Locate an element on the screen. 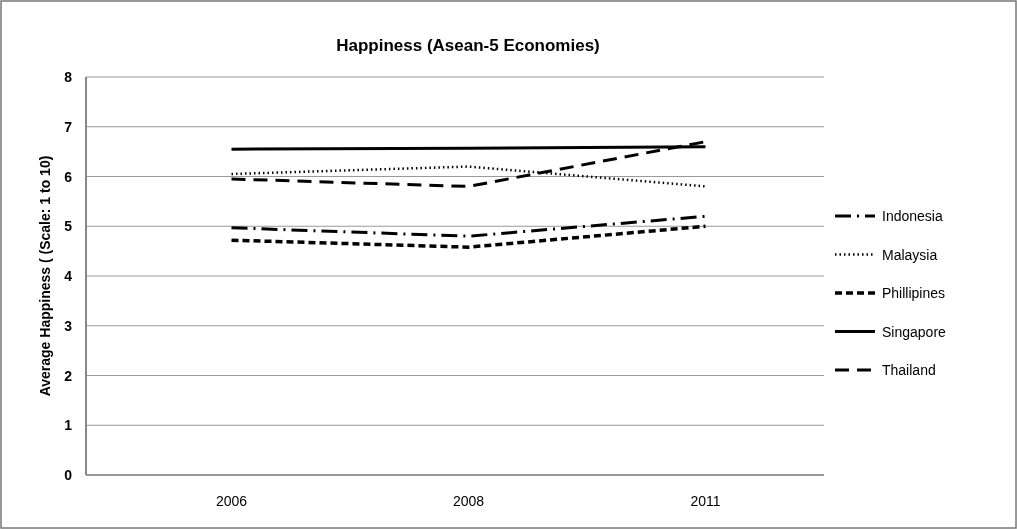 Image resolution: width=1017 pixels, height=529 pixels. legend-label: Thailand is located at coordinates (909, 370).